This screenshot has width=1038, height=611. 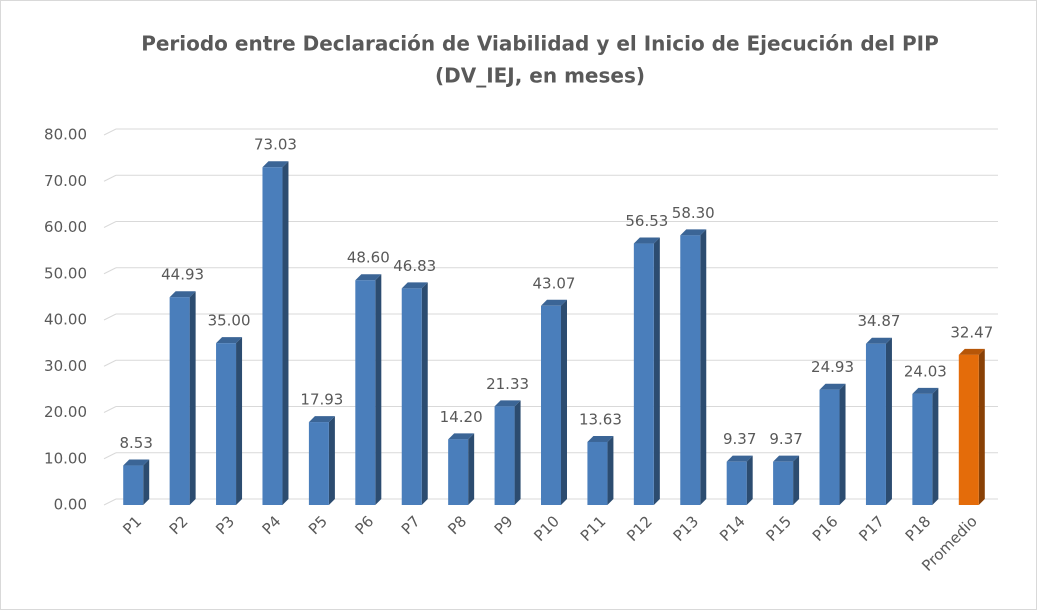 I want to click on data-label: 13.63, so click(x=600, y=419).